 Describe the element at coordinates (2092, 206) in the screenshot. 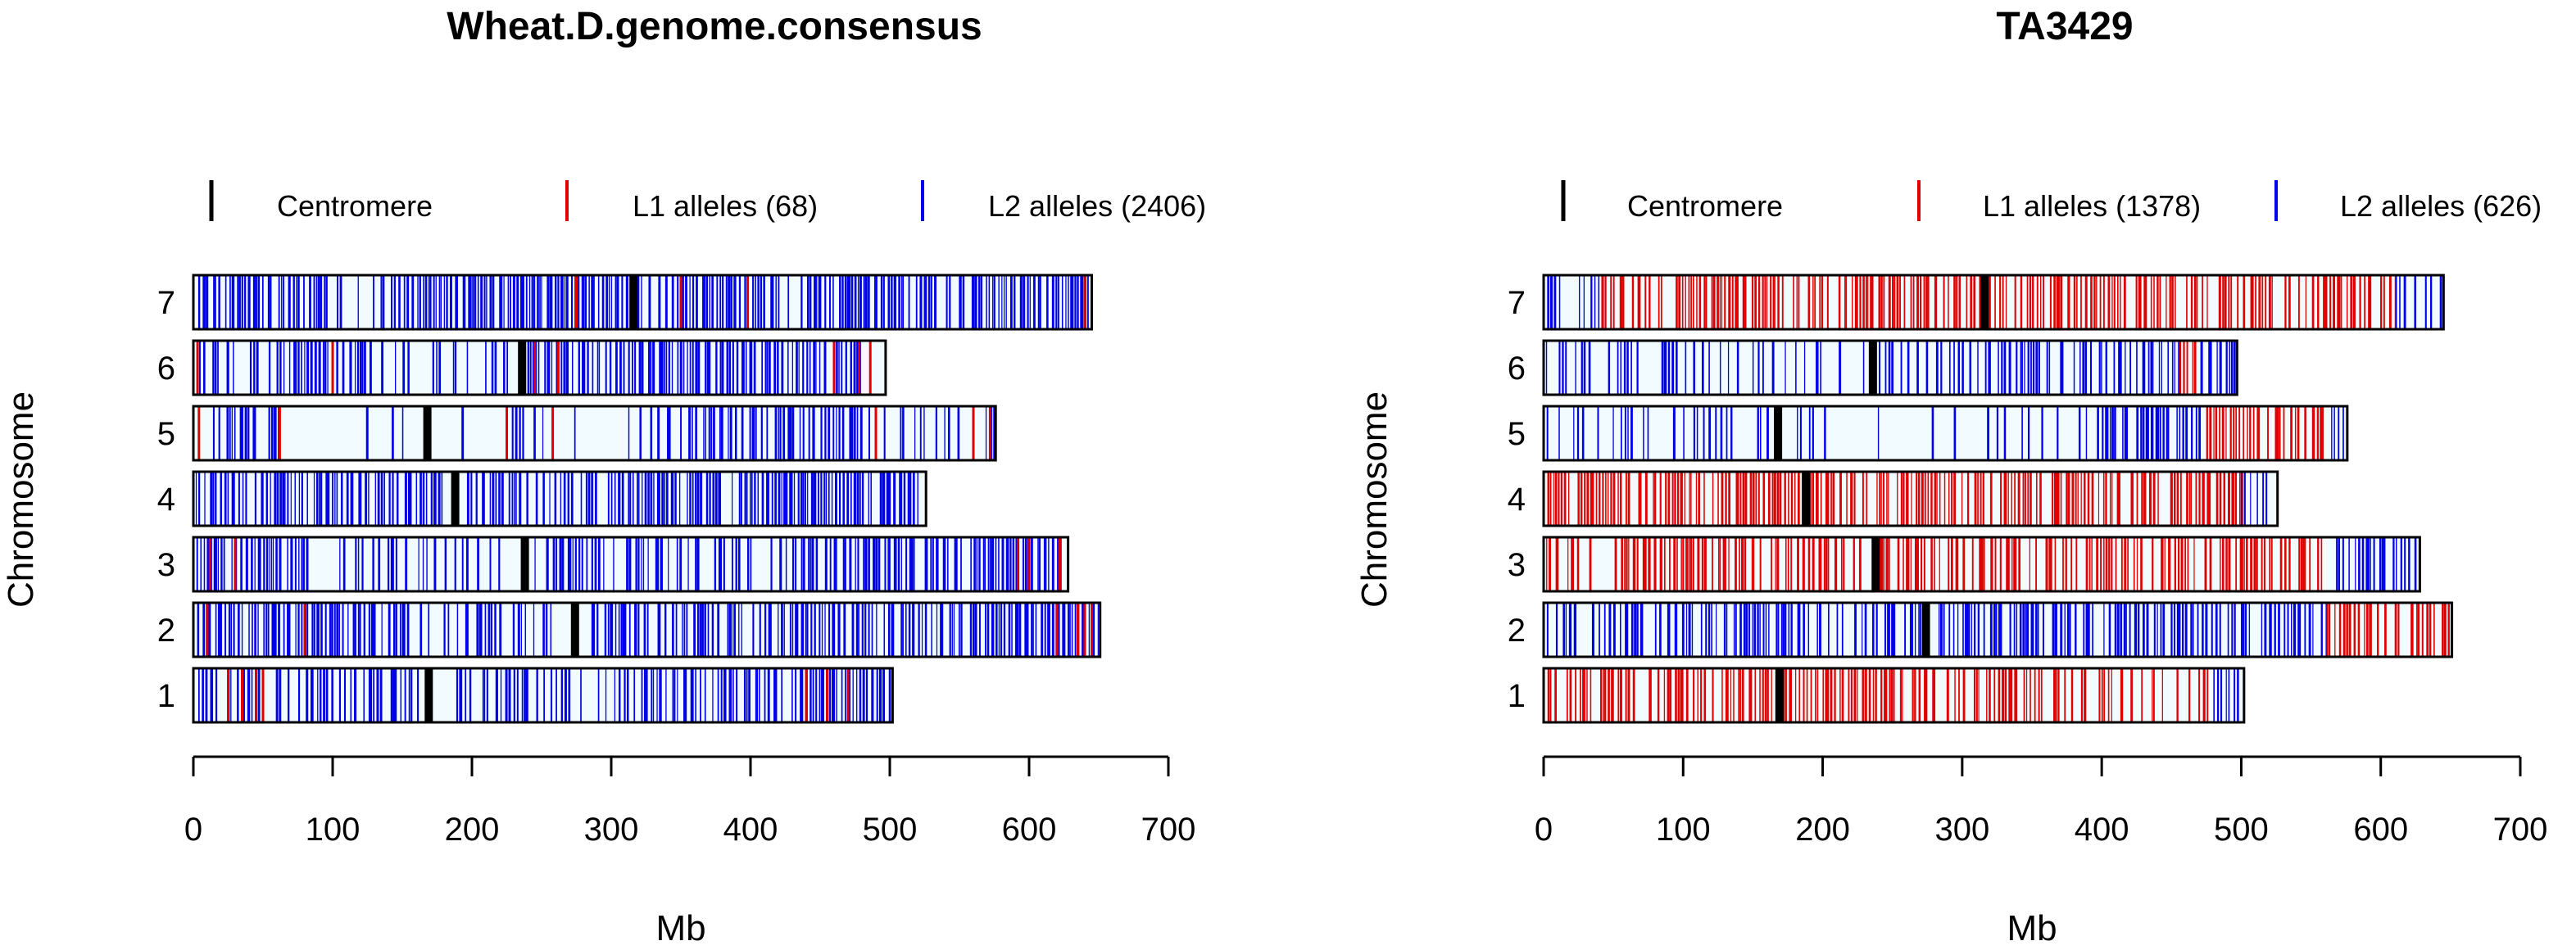

I see `legend-label: L1 alleles (1378)` at that location.